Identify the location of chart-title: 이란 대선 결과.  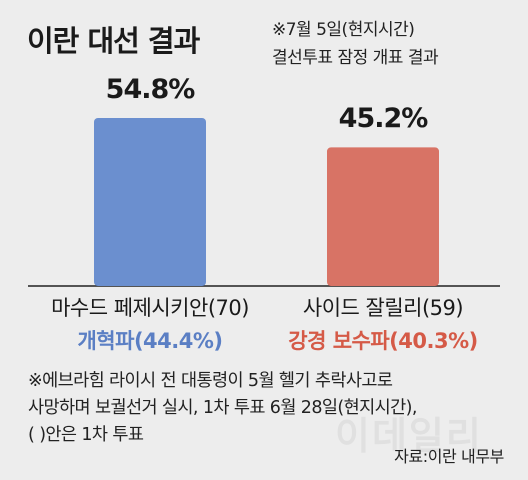
(113, 41).